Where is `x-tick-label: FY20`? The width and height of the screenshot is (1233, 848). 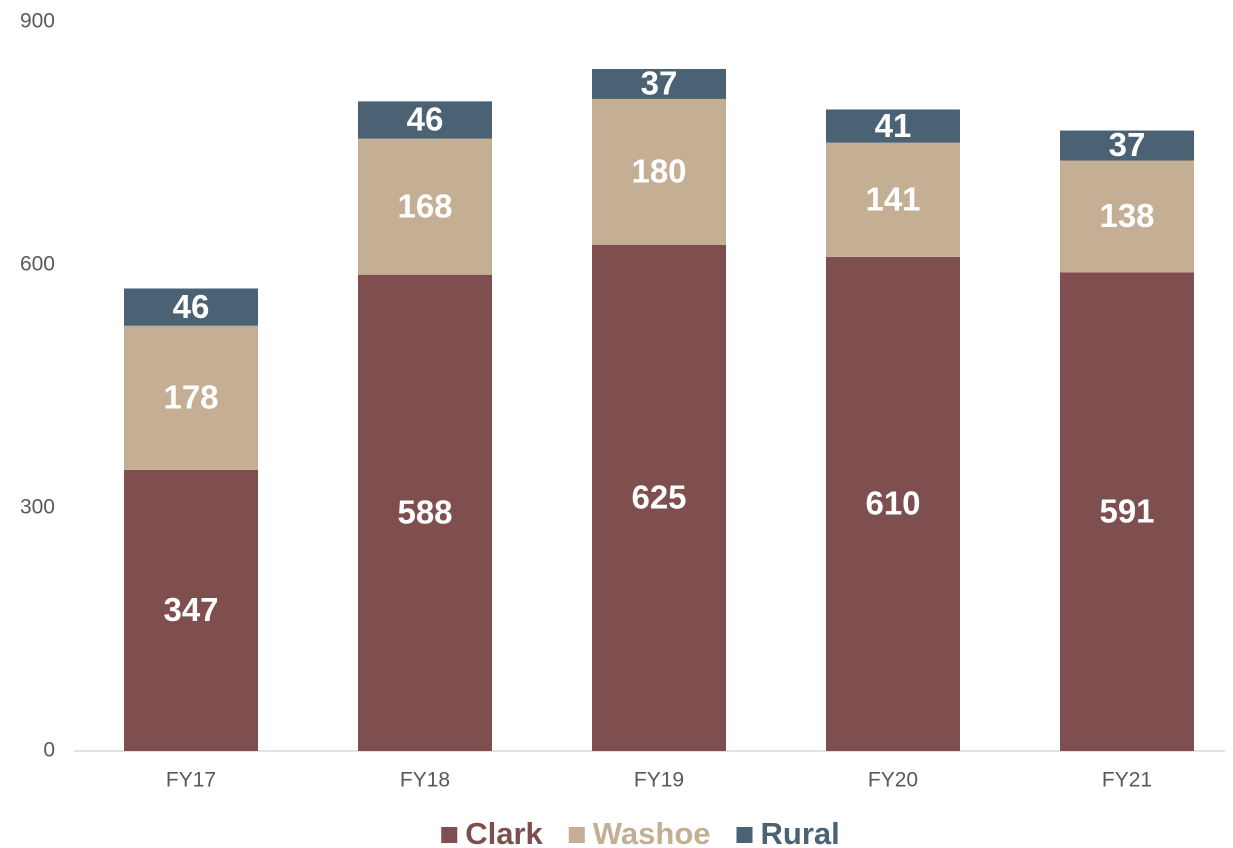 x-tick-label: FY20 is located at coordinates (893, 780).